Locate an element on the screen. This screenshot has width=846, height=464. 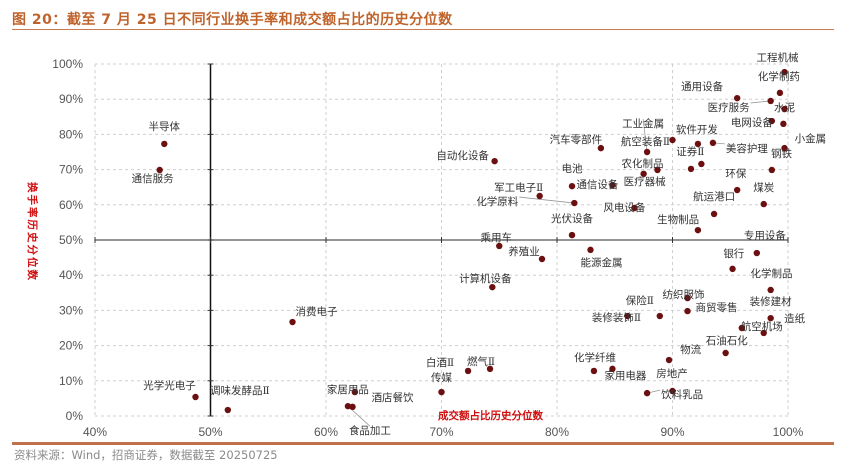
y-tick-label: 40% is located at coordinates (71, 275).